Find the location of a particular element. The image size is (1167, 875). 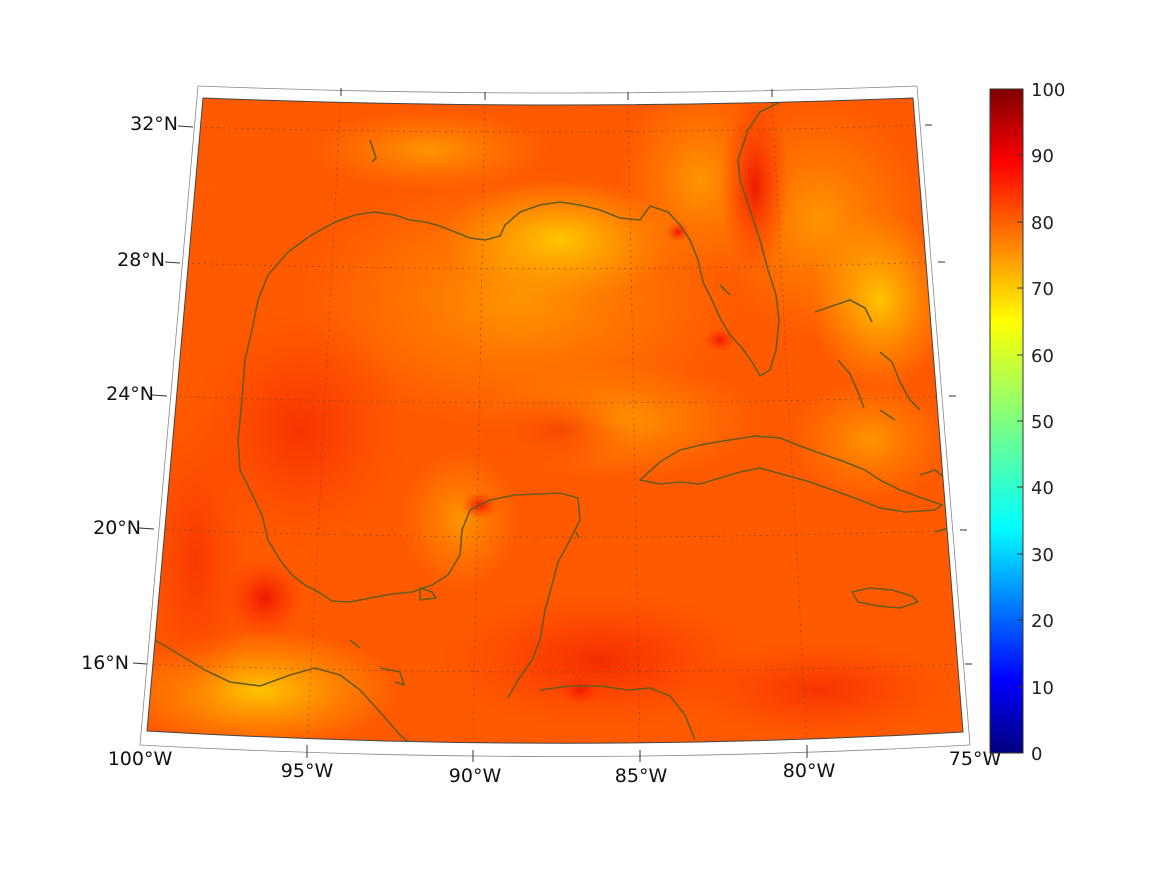

lon-labels: 100°W 95°W 90°W 85°W 80°W 75°W is located at coordinates (555, 767).